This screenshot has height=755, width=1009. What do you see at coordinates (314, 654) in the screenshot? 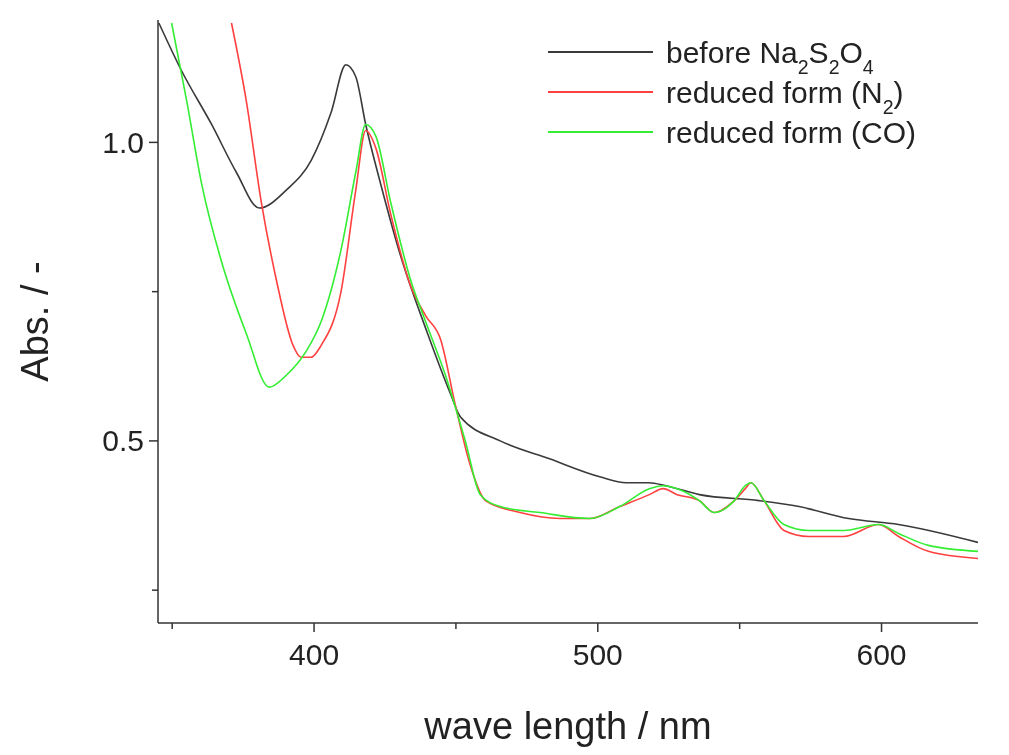
I see `x-tick-label: 400` at bounding box center [314, 654].